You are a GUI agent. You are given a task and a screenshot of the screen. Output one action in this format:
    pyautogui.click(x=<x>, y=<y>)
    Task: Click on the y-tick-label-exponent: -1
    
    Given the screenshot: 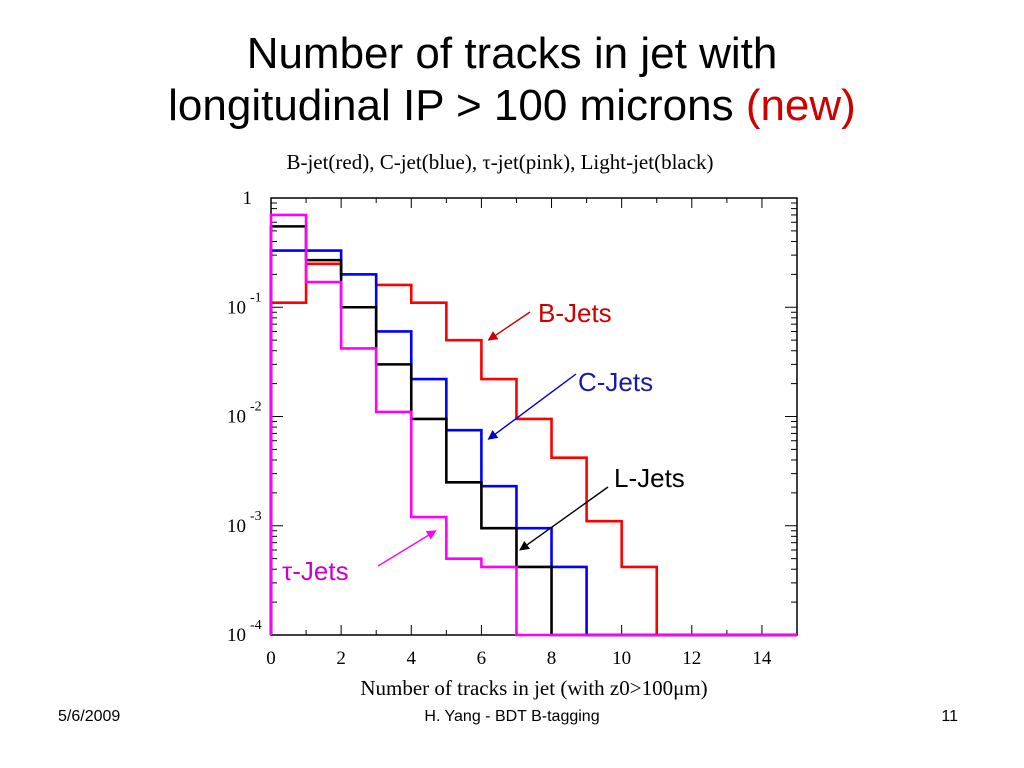 What is the action you would take?
    pyautogui.click(x=256, y=297)
    